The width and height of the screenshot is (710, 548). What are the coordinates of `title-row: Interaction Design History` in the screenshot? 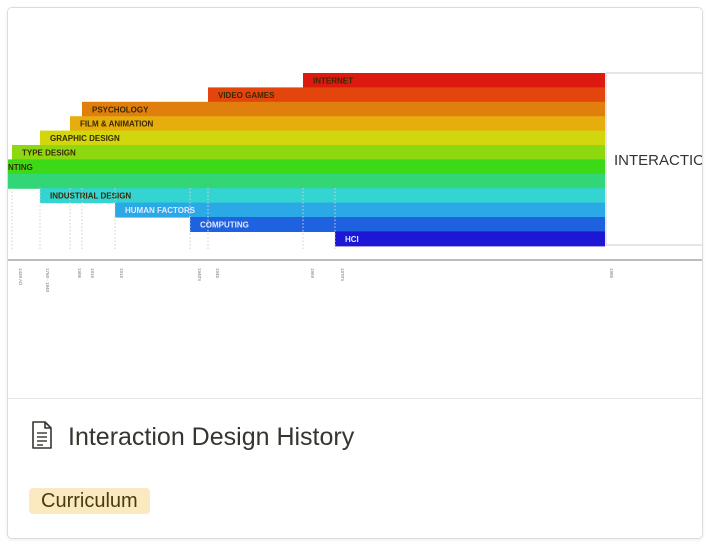 It's located at (192, 437).